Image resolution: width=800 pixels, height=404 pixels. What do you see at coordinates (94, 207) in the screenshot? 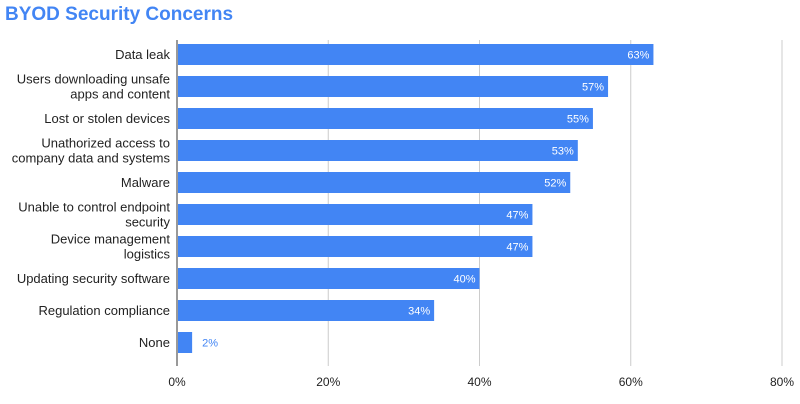
I see `category-label: Unable to control endpoint` at bounding box center [94, 207].